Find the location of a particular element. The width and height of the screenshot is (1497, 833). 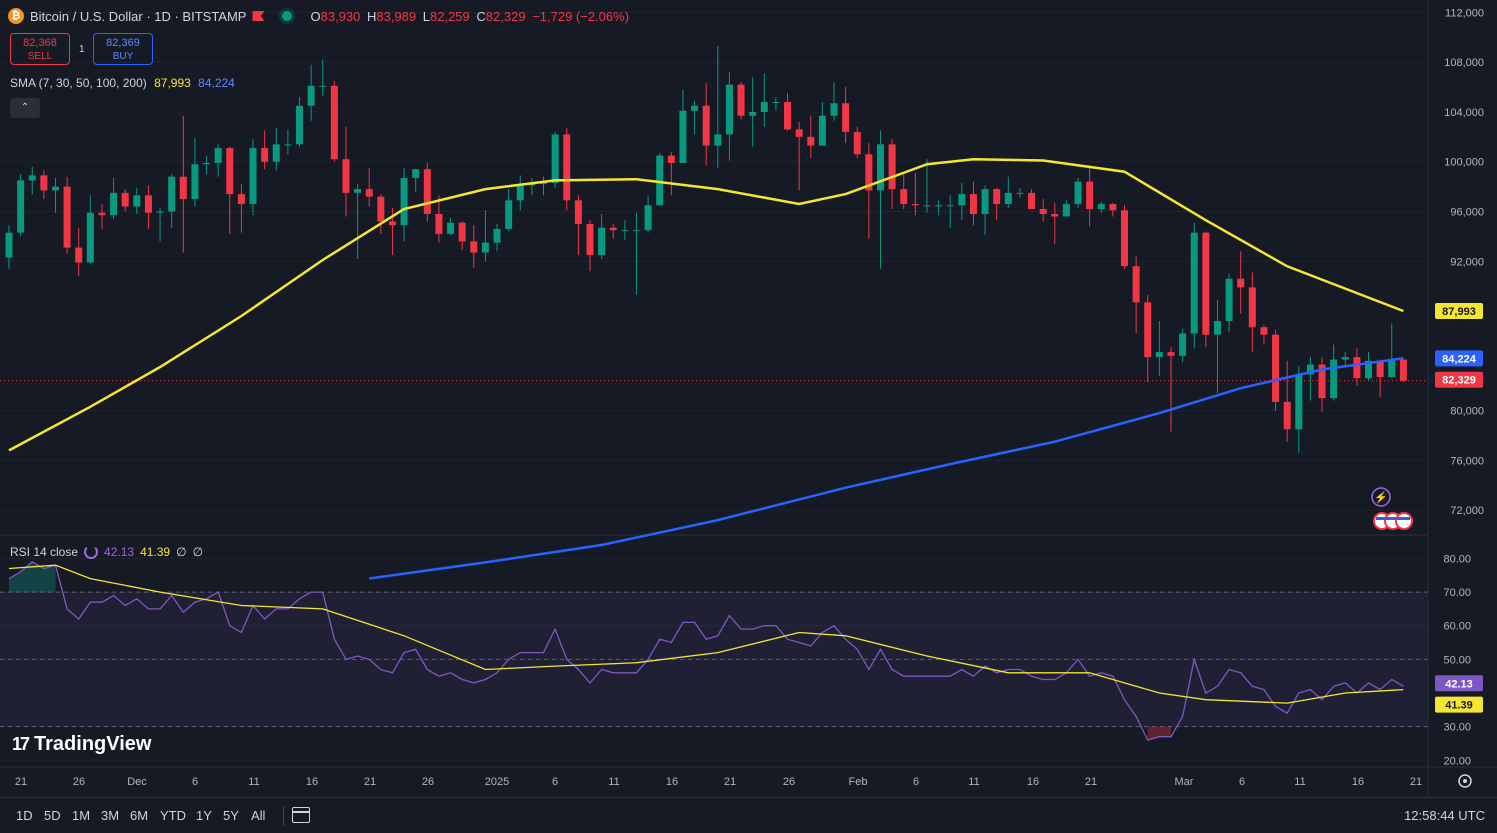

low-key: L is located at coordinates (426, 16).